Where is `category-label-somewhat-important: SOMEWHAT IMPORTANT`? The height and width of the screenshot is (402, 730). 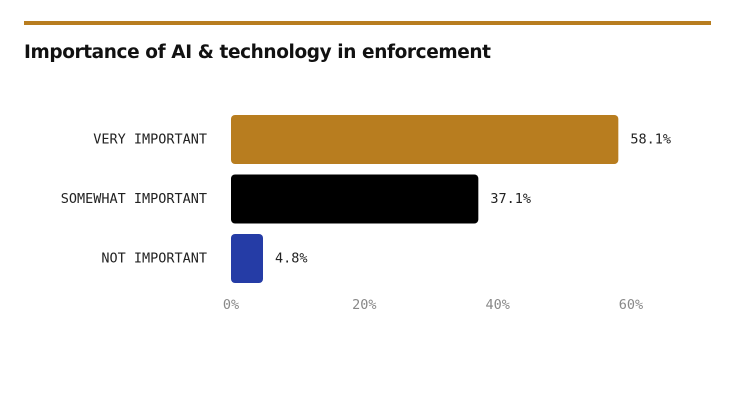 category-label-somewhat-important: SOMEWHAT IMPORTANT is located at coordinates (134, 199).